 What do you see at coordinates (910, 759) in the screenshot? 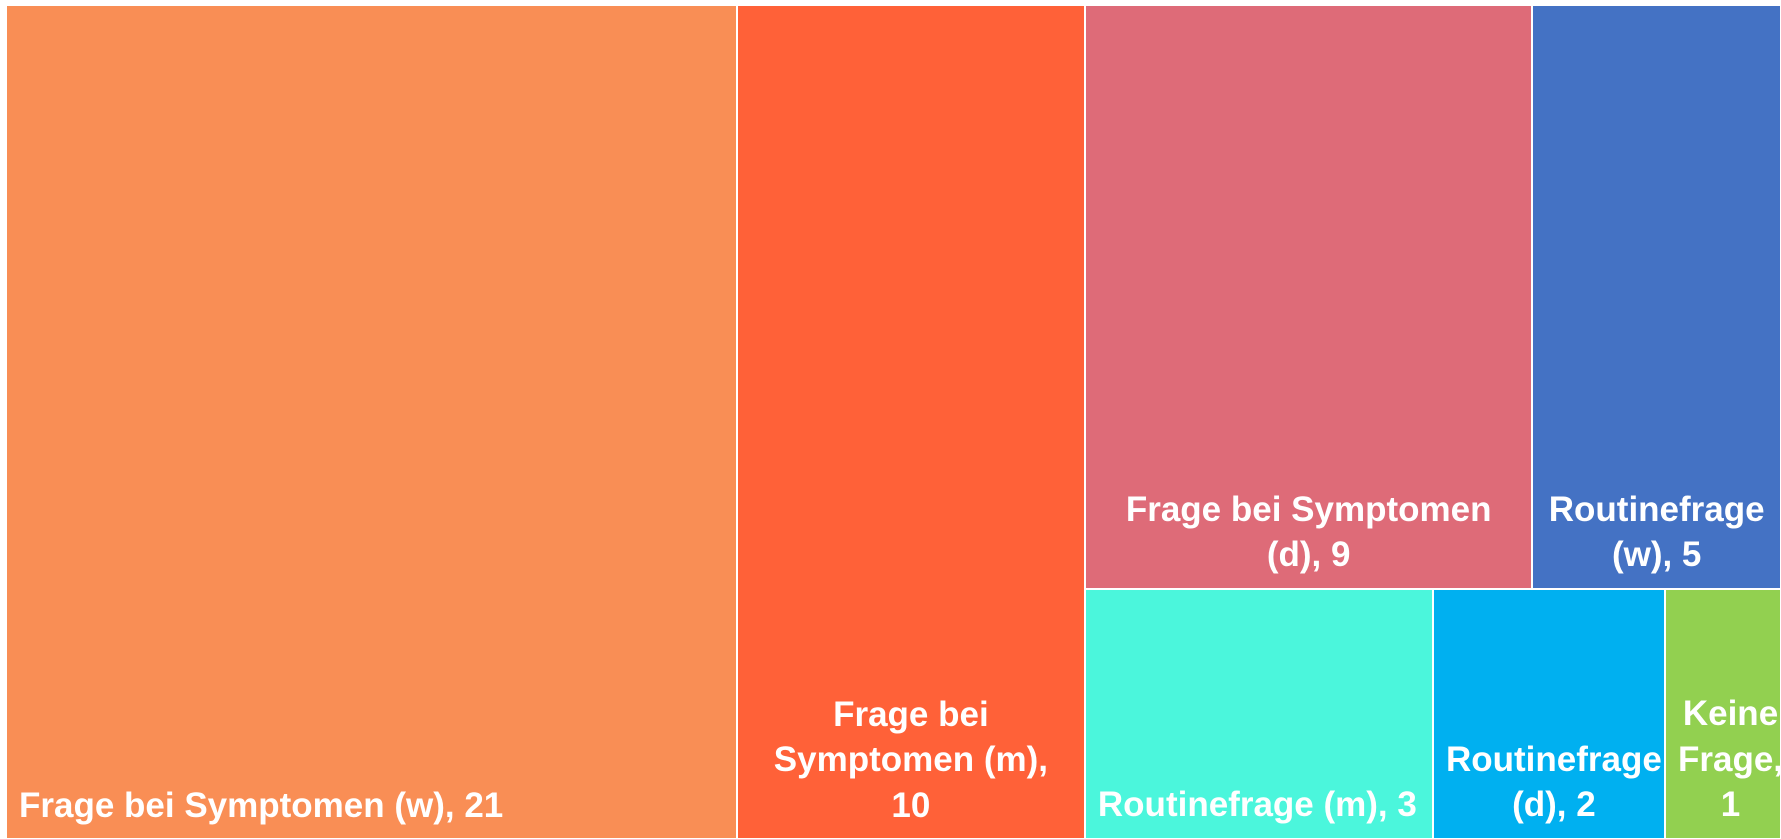
I see `tile-label: Frage bei Symptomen (m), 10` at bounding box center [910, 759].